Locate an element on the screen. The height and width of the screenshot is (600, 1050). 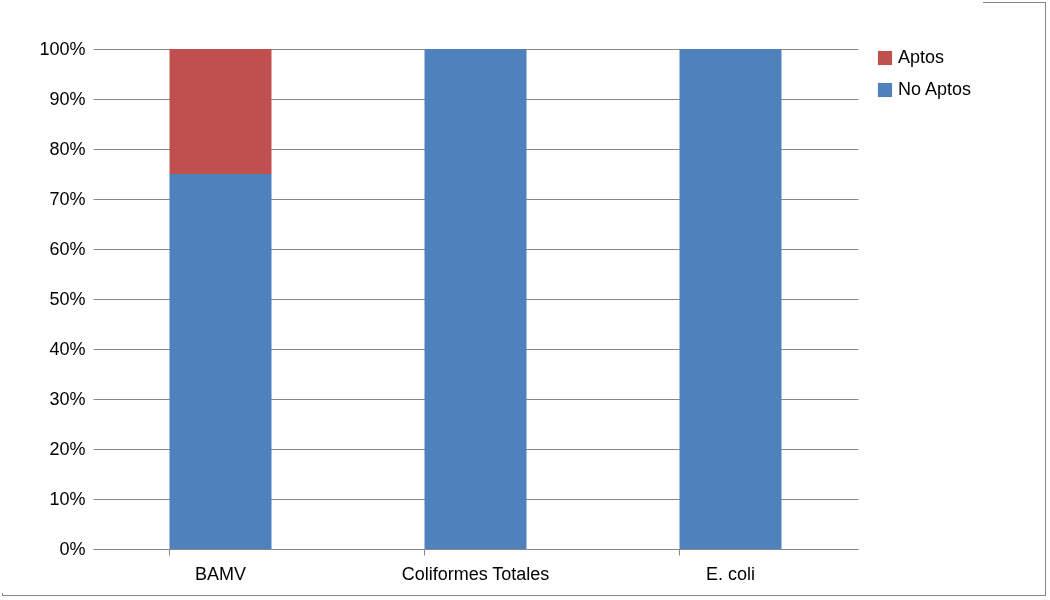
y-tick-label: 60% is located at coordinates (67, 248).